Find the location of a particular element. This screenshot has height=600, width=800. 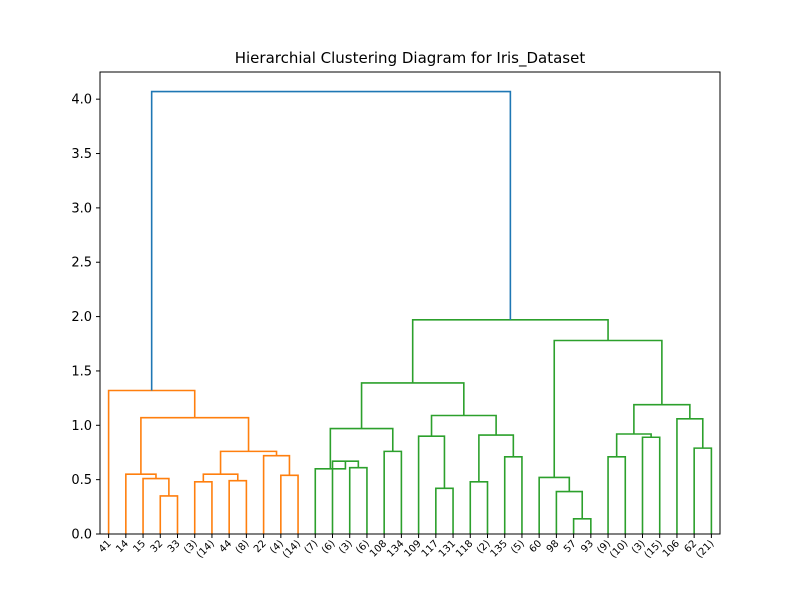

y-tick-label: 2.0 is located at coordinates (81, 317).